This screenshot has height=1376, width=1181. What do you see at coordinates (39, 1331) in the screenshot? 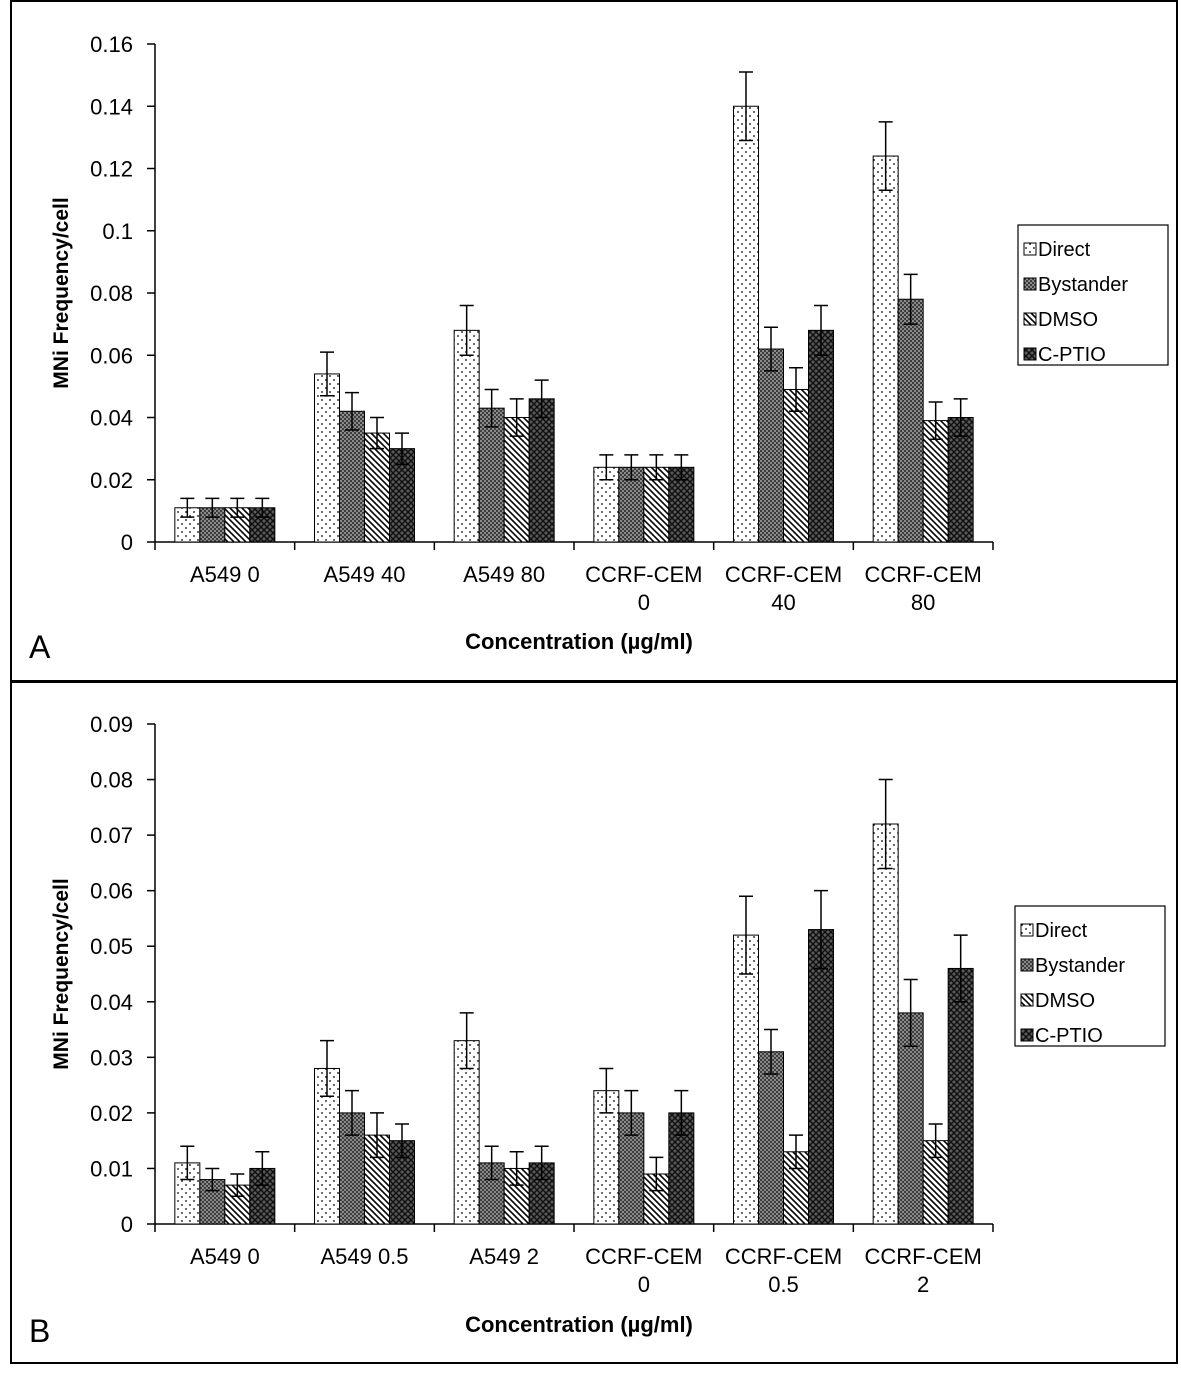
I see `panel-label: B` at bounding box center [39, 1331].